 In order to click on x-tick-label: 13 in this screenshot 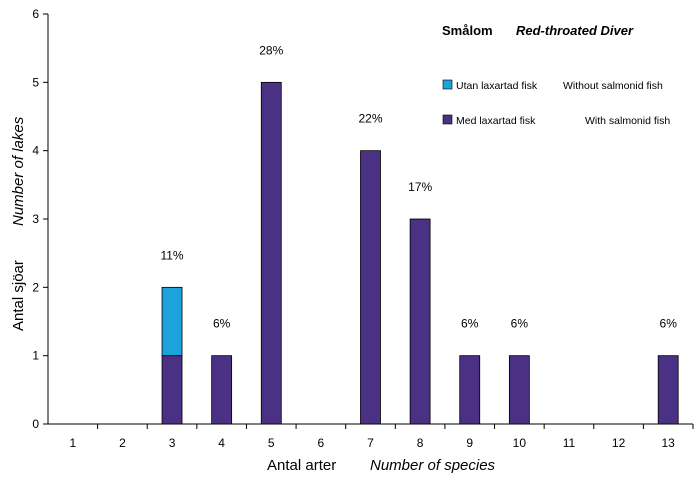, I will do `click(669, 443)`.